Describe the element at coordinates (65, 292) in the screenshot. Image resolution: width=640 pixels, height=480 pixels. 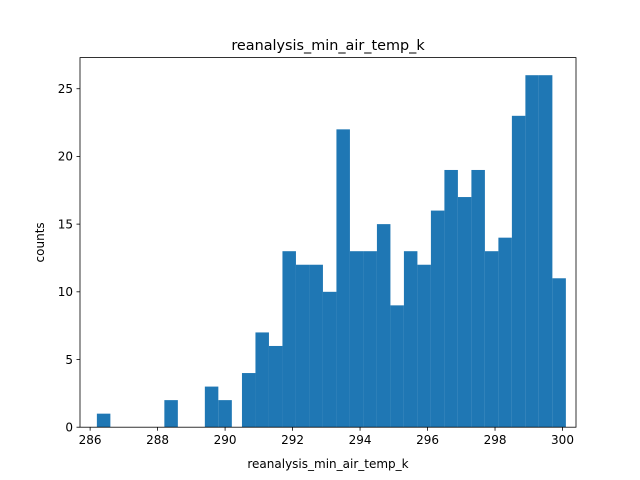
I see `y-tick-label: 10` at that location.